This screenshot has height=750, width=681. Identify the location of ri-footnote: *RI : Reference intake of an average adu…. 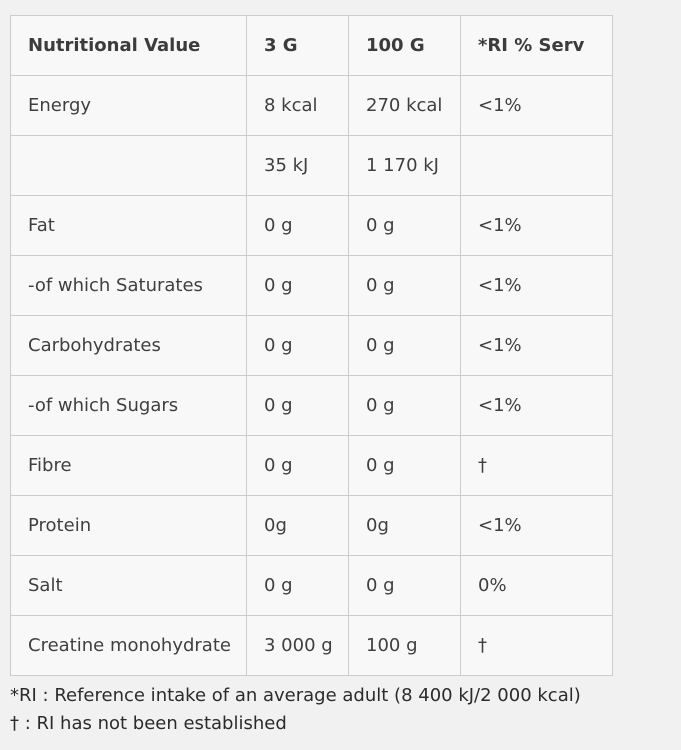
(295, 695).